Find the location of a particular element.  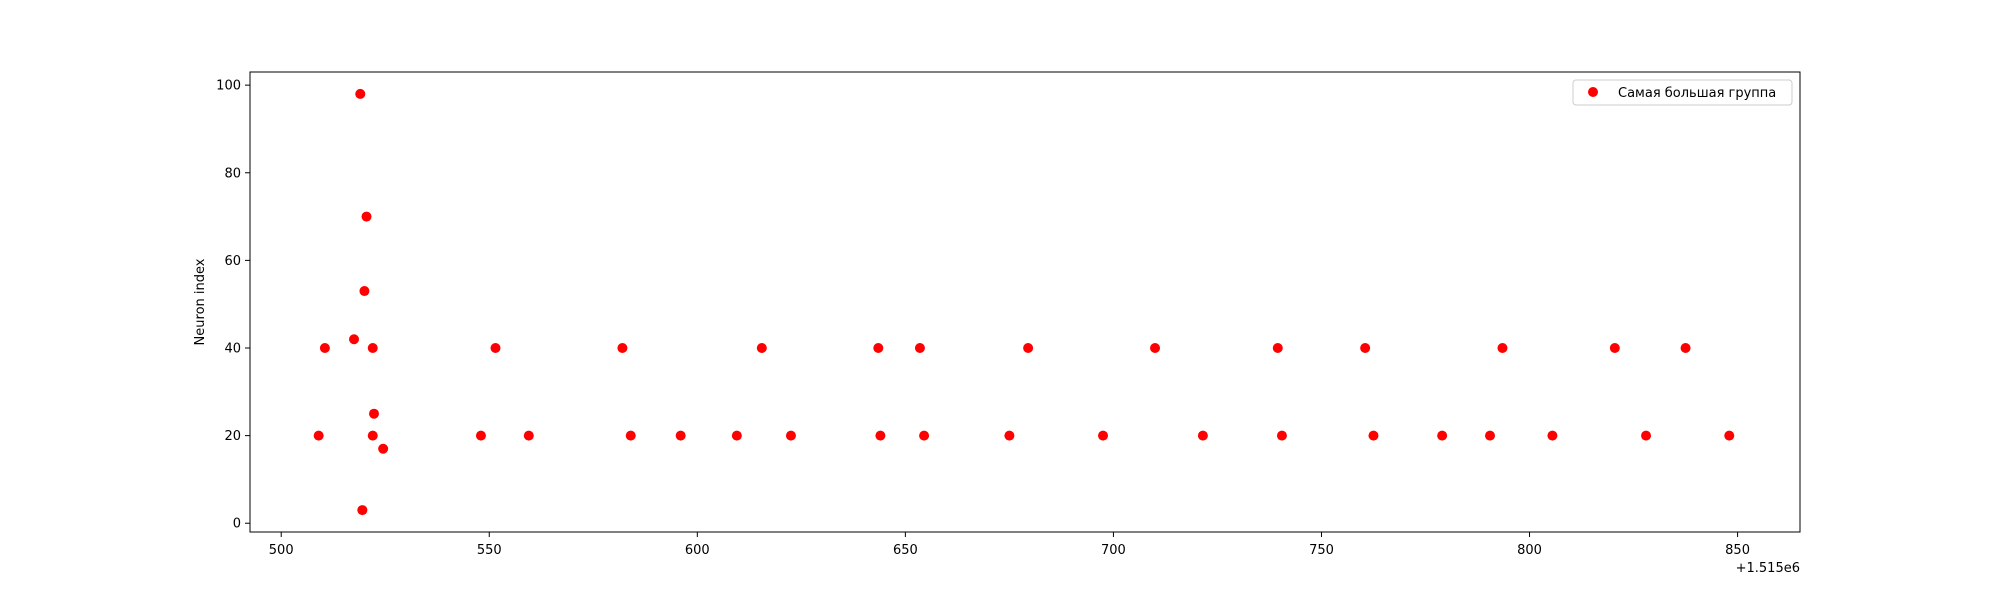

y-tick-label: 60 is located at coordinates (232, 261).